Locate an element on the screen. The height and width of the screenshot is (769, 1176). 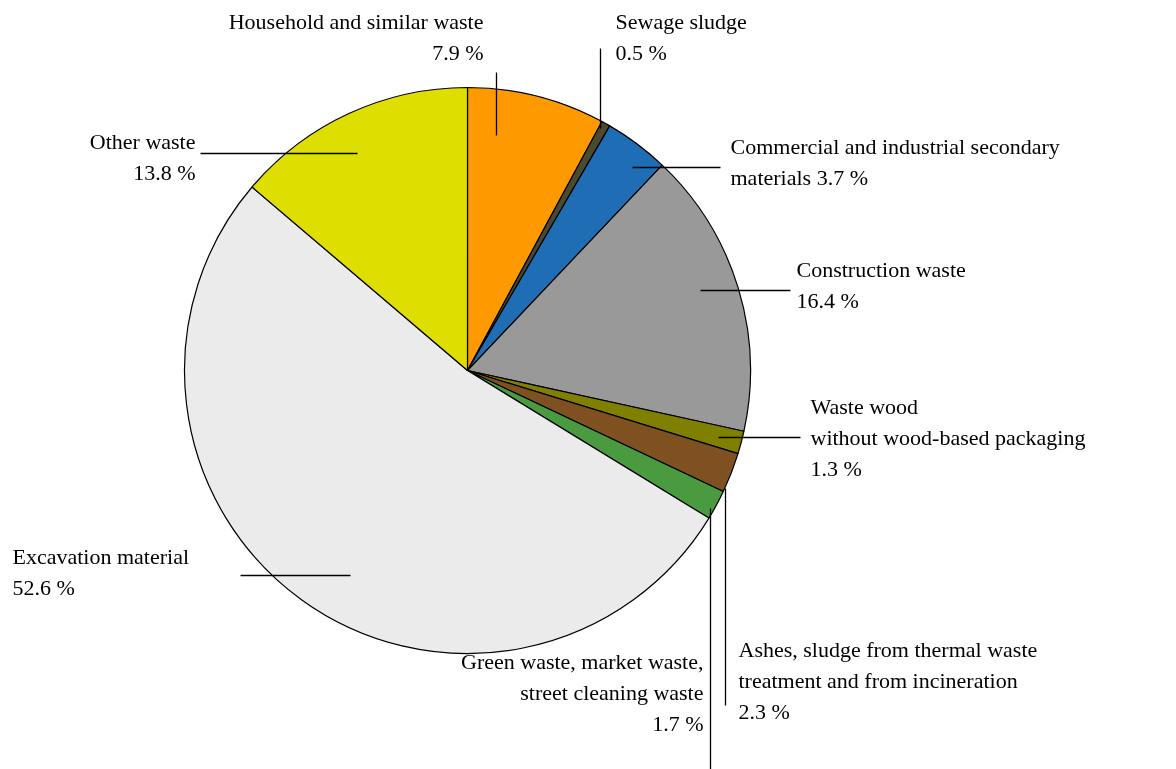
slice-label: Waste wood without wood-based packaging is located at coordinates (948, 421).